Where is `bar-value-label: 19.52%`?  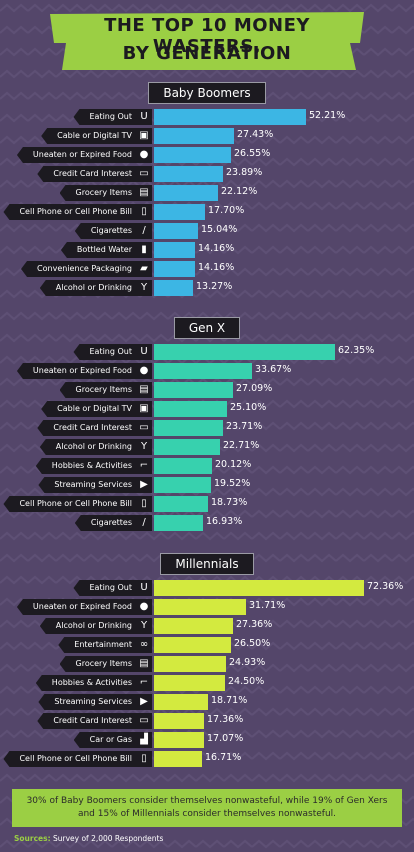
bar-value-label: 19.52% is located at coordinates (232, 483).